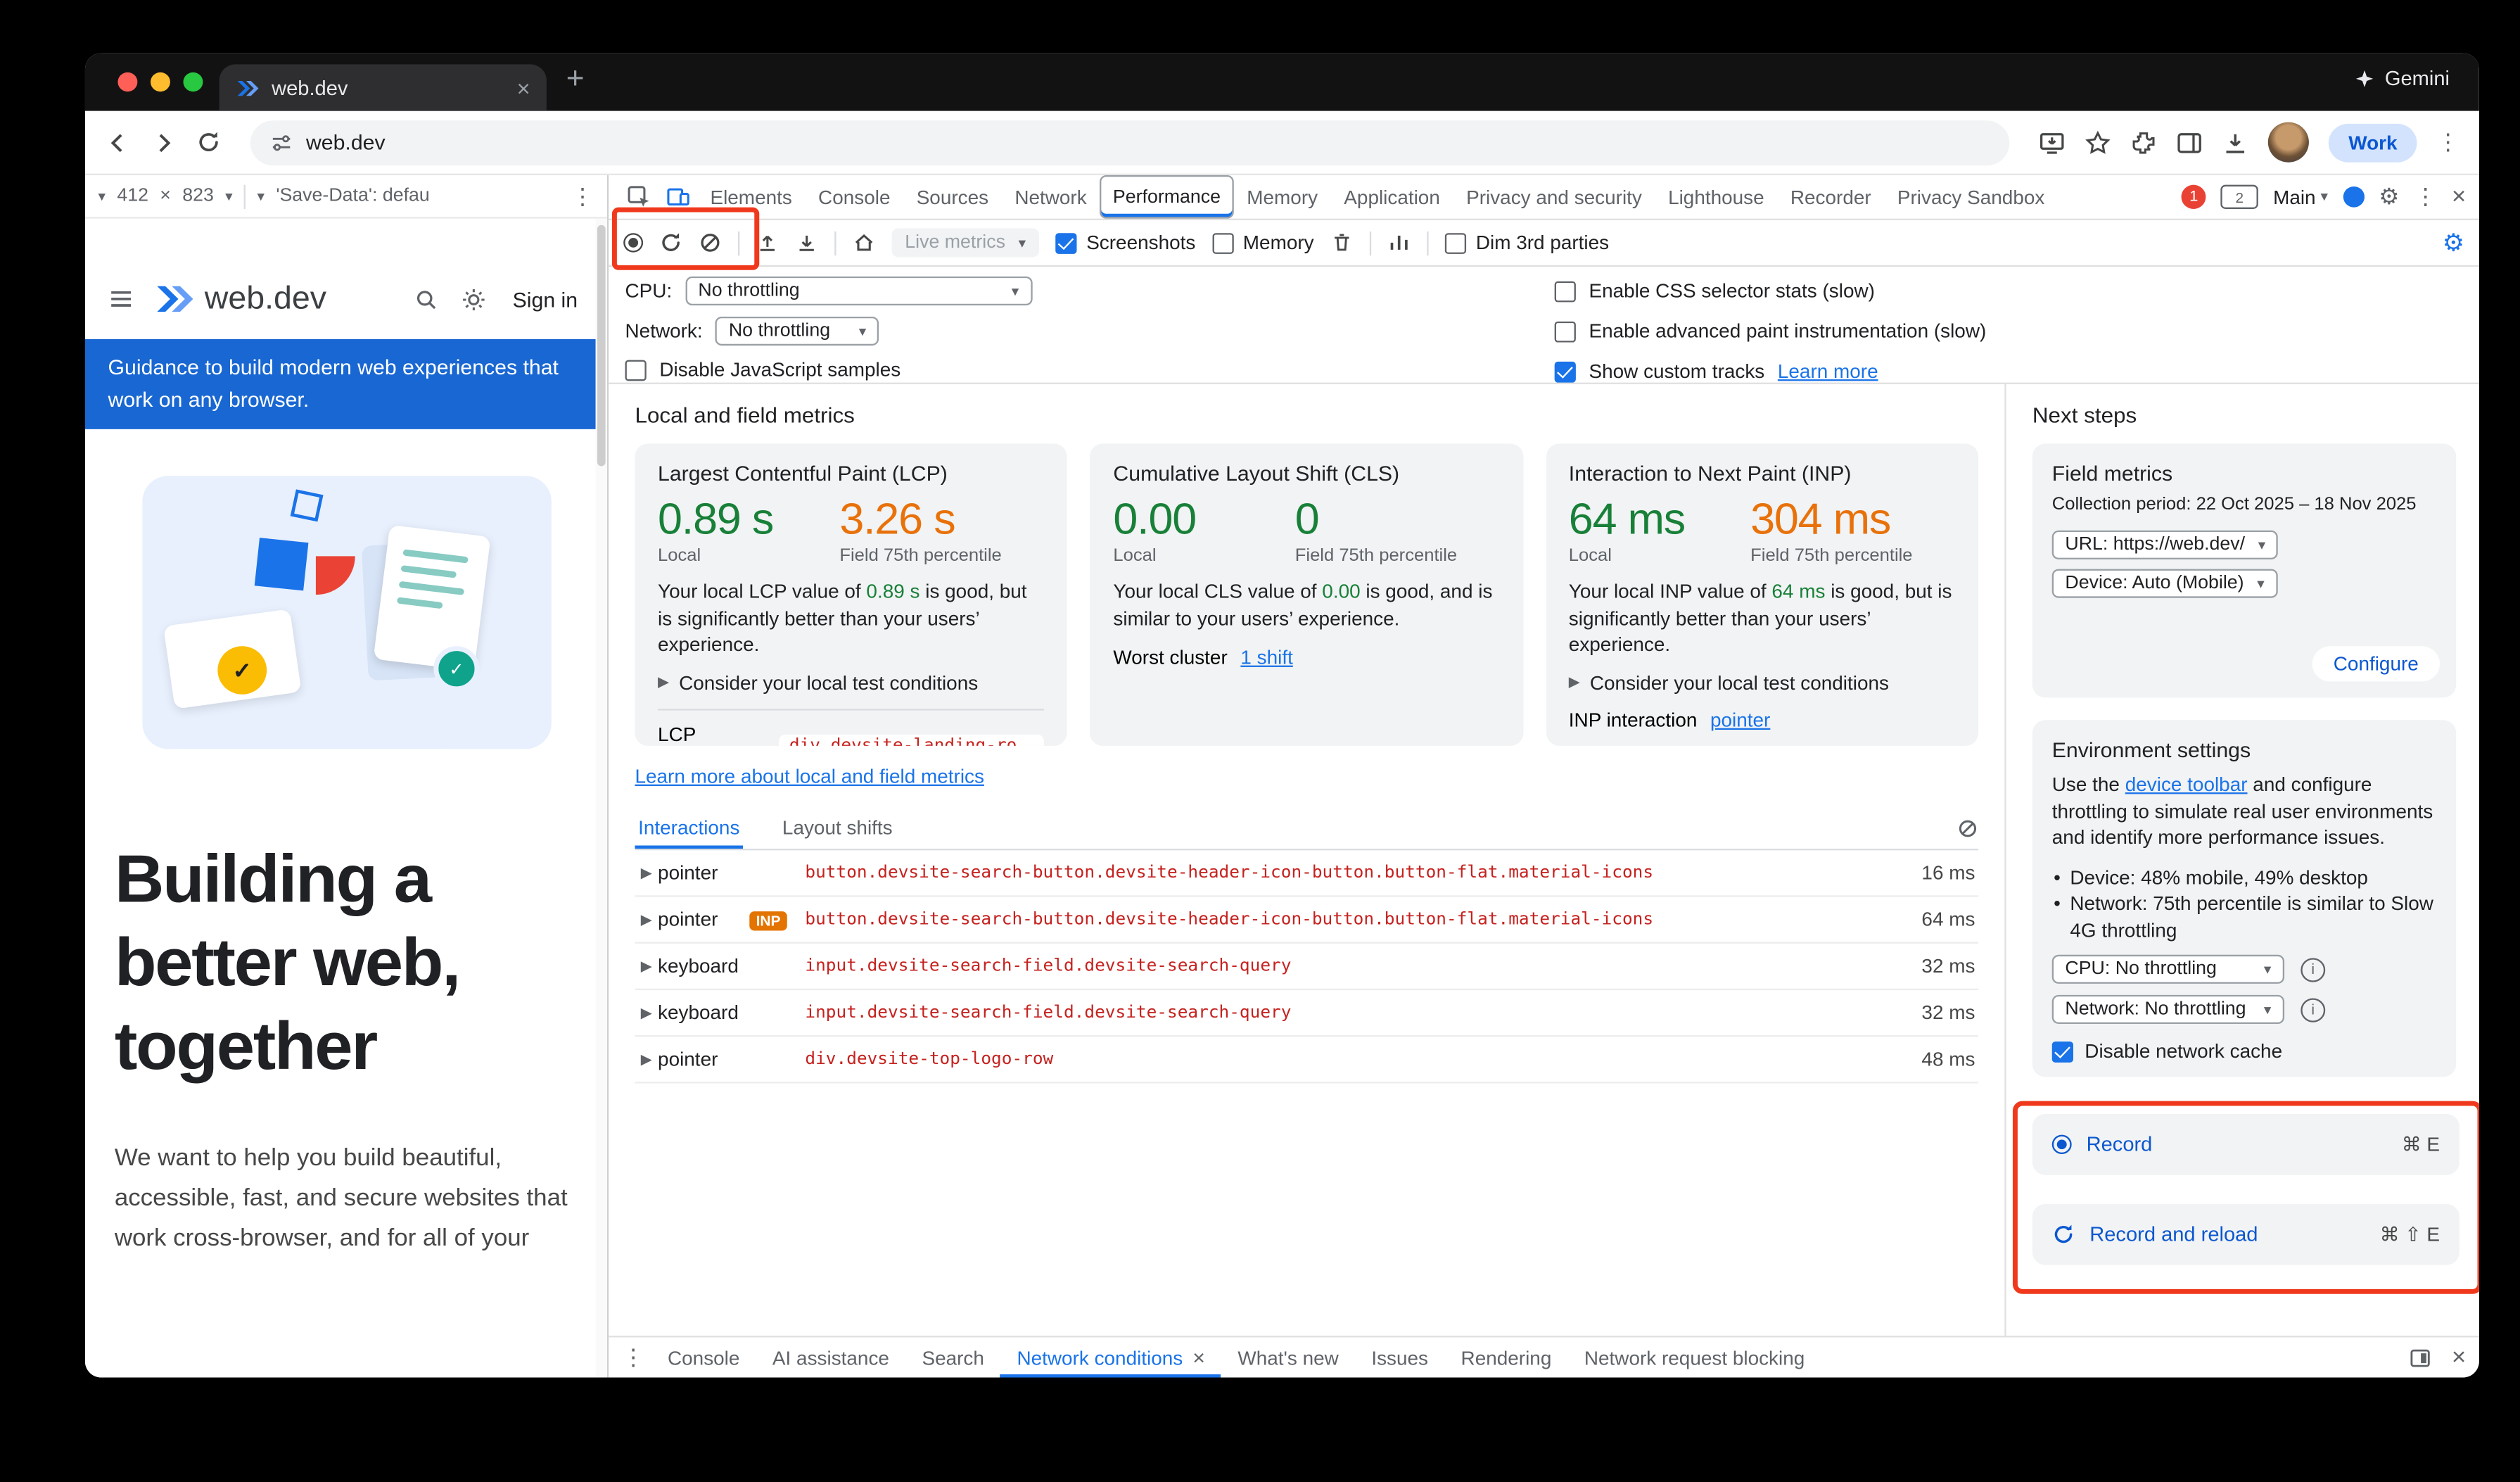 This screenshot has width=2520, height=1482. I want to click on hamburger-menu-icon, so click(121, 299).